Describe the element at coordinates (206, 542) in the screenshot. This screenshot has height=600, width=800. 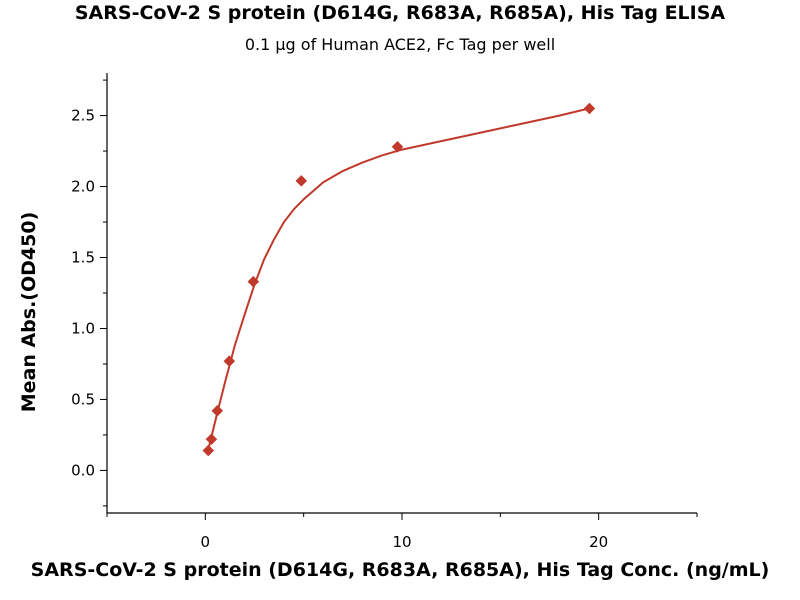
I see `x-tick-label: 0` at that location.